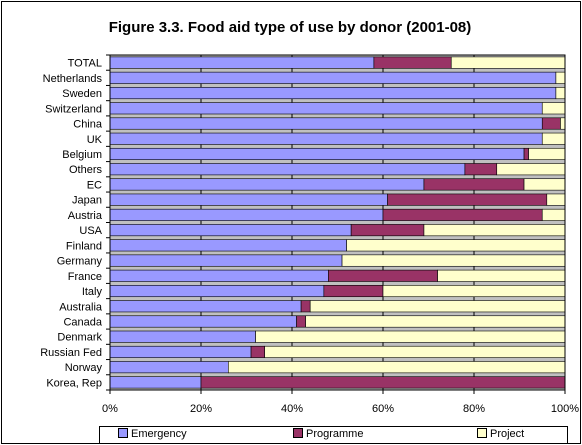 The height and width of the screenshot is (445, 582). What do you see at coordinates (79, 338) in the screenshot?
I see `category-label: Denmark` at bounding box center [79, 338].